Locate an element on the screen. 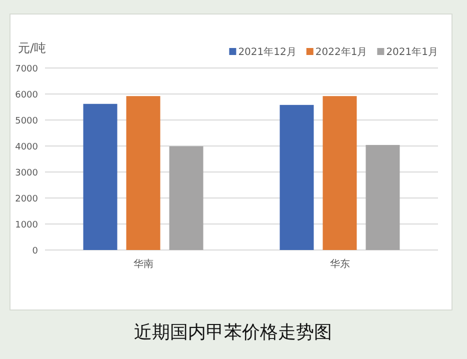 The image size is (467, 359). legend-label: 2021年1月 is located at coordinates (412, 52).